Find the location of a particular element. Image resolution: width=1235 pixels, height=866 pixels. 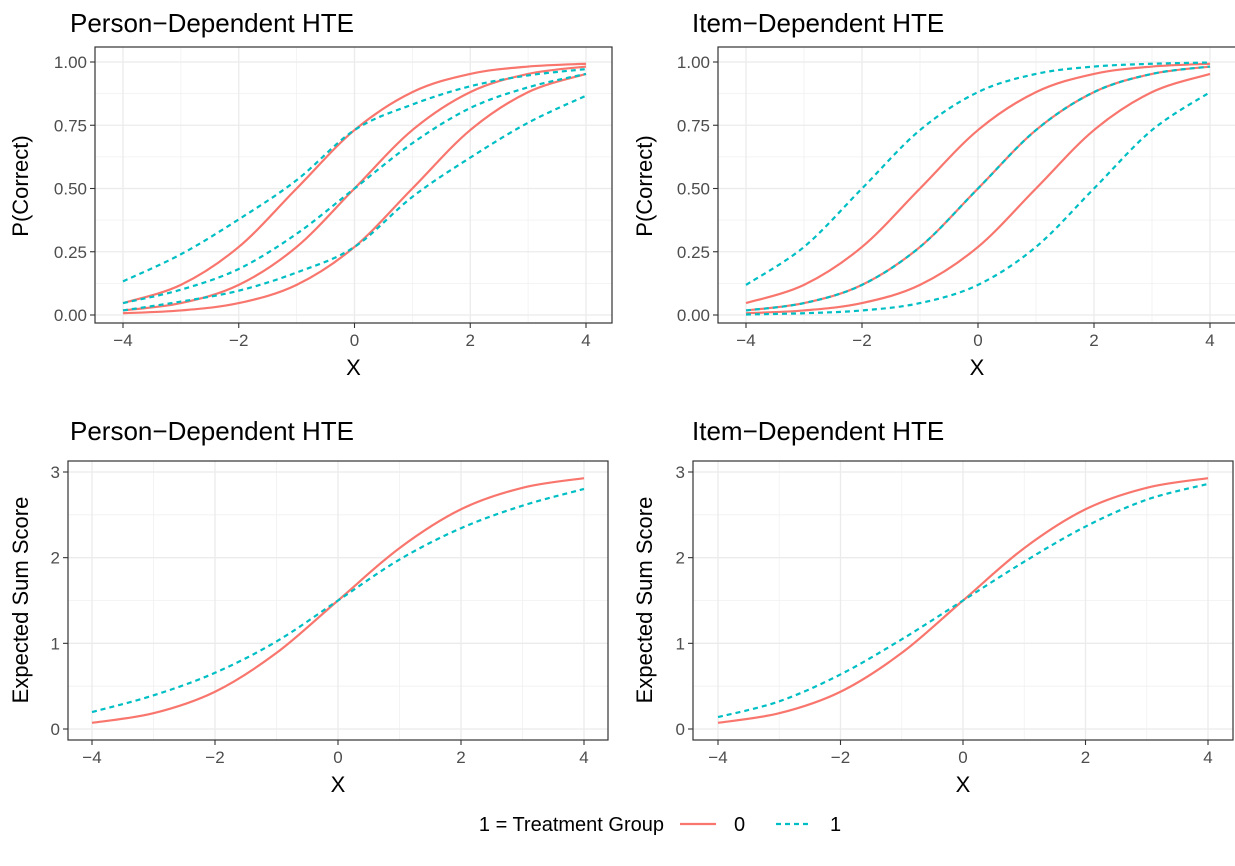

legend-label-0: 0 is located at coordinates (739, 825).